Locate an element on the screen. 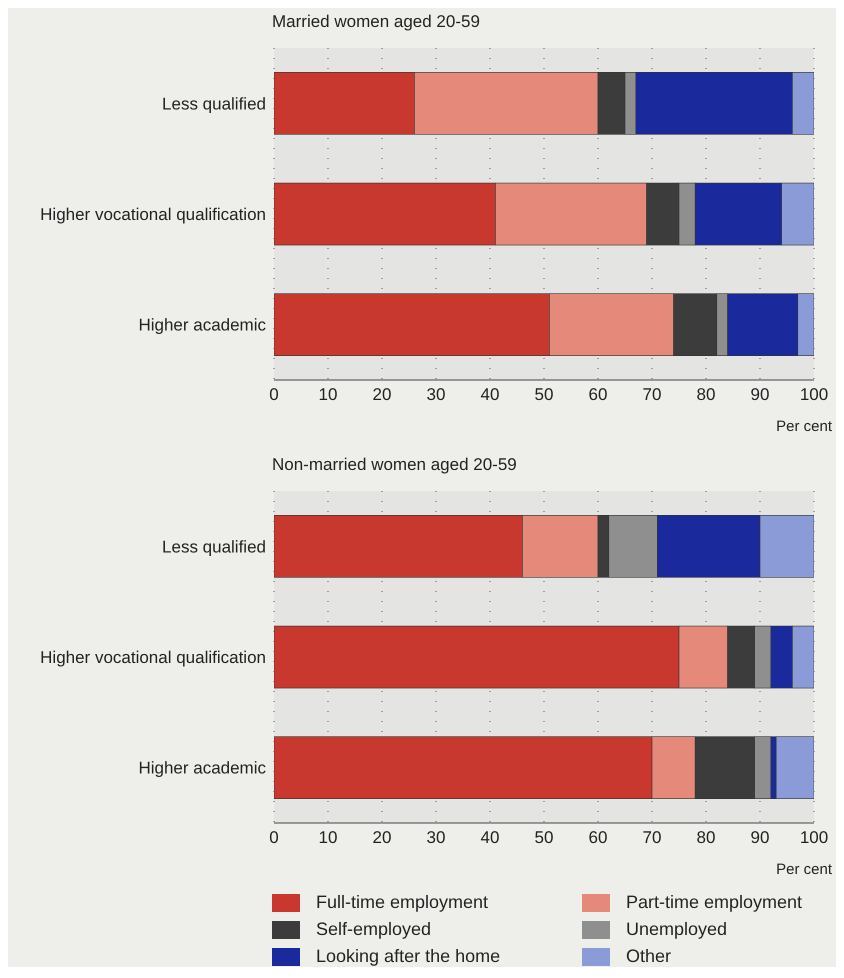 This screenshot has width=844, height=978. chart-title: Married women aged 20-59 is located at coordinates (376, 22).